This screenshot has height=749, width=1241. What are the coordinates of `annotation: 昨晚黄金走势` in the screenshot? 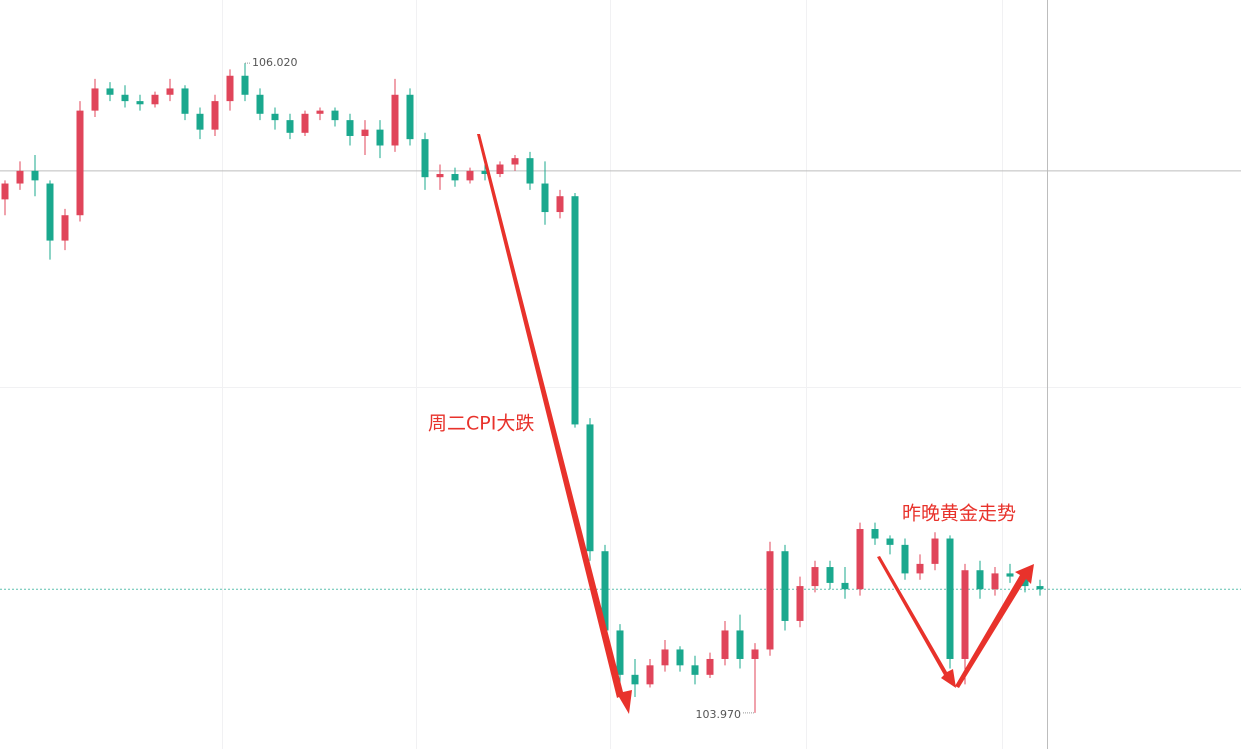 It's located at (959, 514).